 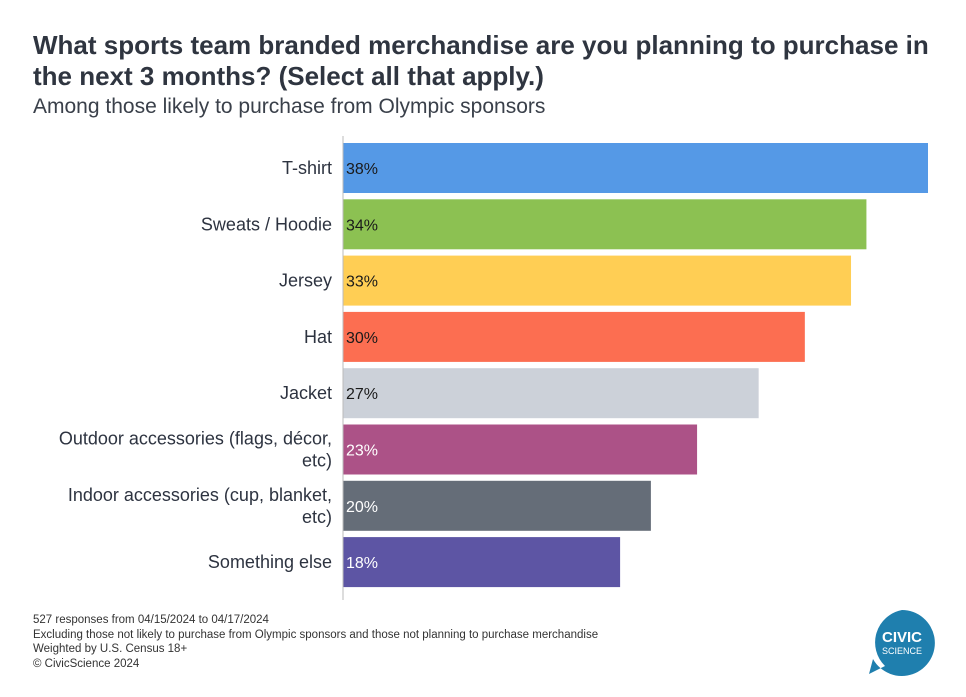 I want to click on logo-badge, so click(x=902, y=643).